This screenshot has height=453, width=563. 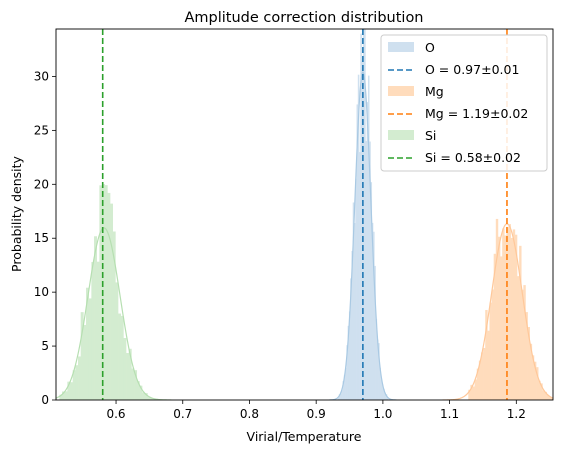 I want to click on x-tick-label: 1.0, so click(x=382, y=414).